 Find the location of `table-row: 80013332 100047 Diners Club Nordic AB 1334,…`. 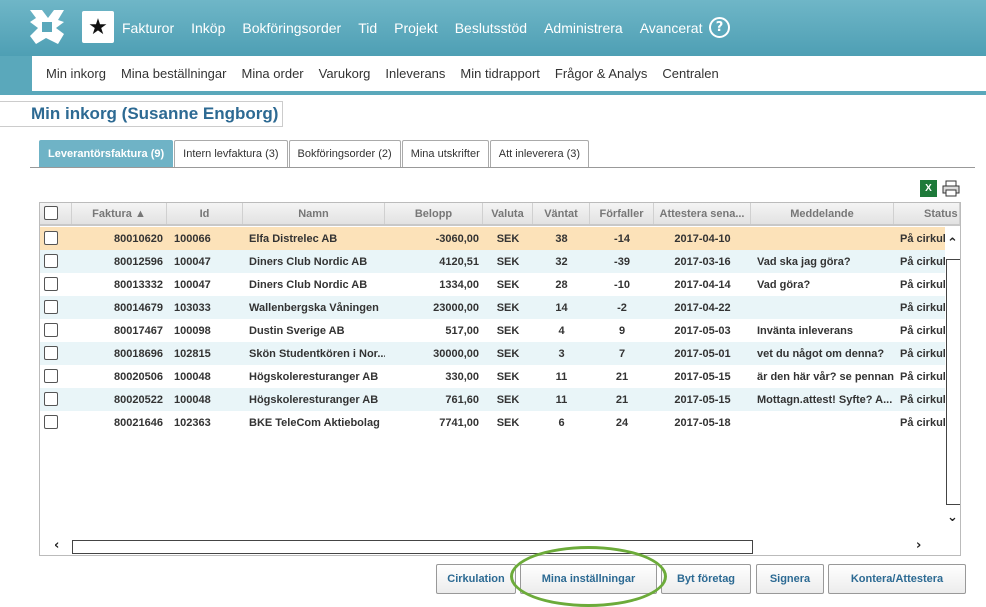

table-row: 80013332 100047 Diners Club Nordic AB 1334,… is located at coordinates (492, 284).